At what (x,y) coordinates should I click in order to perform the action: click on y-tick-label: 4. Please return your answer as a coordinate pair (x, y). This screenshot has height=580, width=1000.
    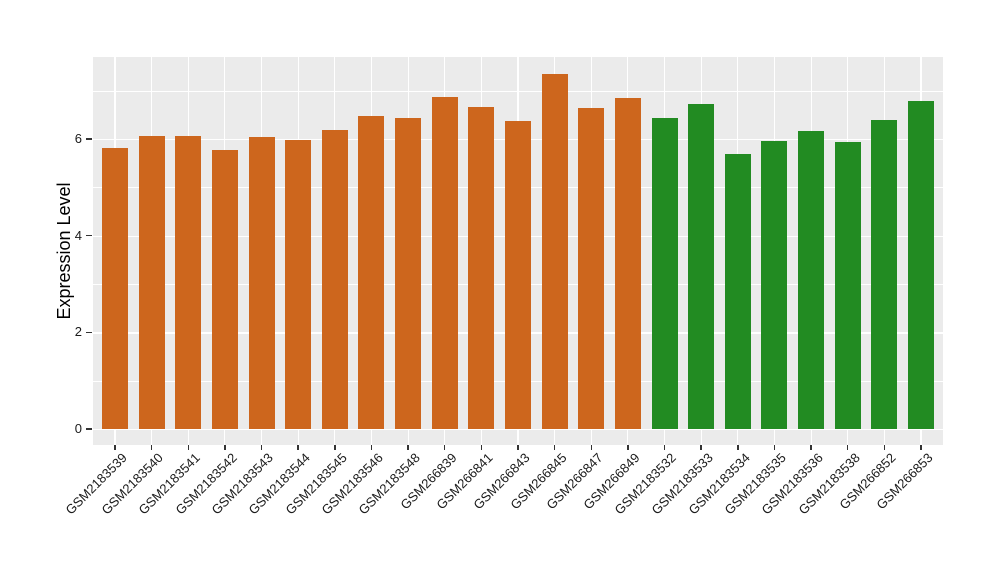
    Looking at the image, I should click on (78, 235).